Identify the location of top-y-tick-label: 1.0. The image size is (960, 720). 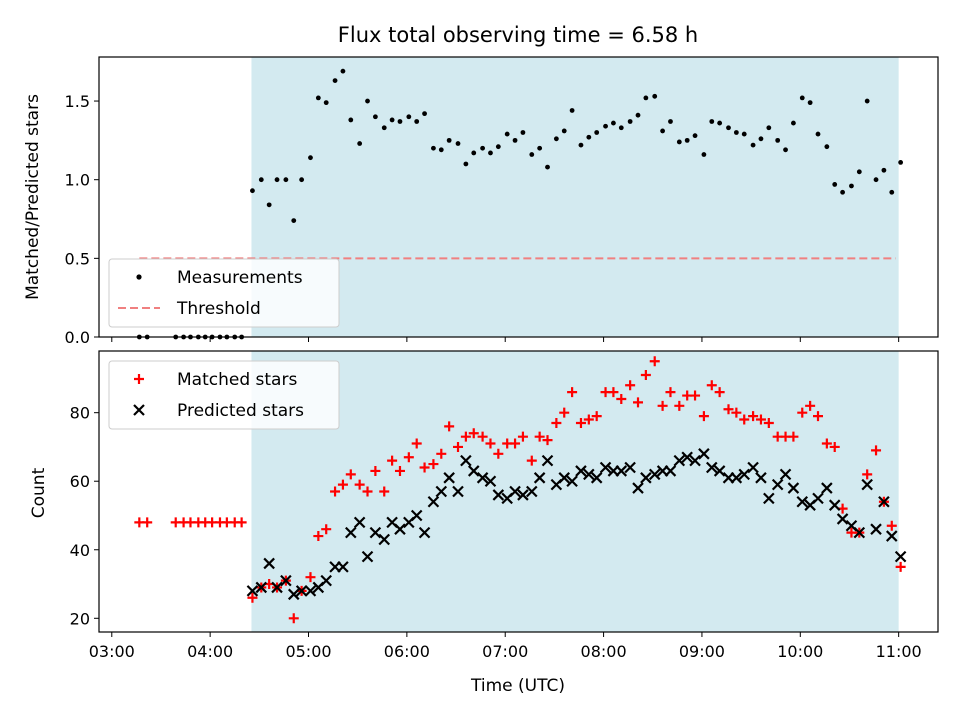
(77, 180).